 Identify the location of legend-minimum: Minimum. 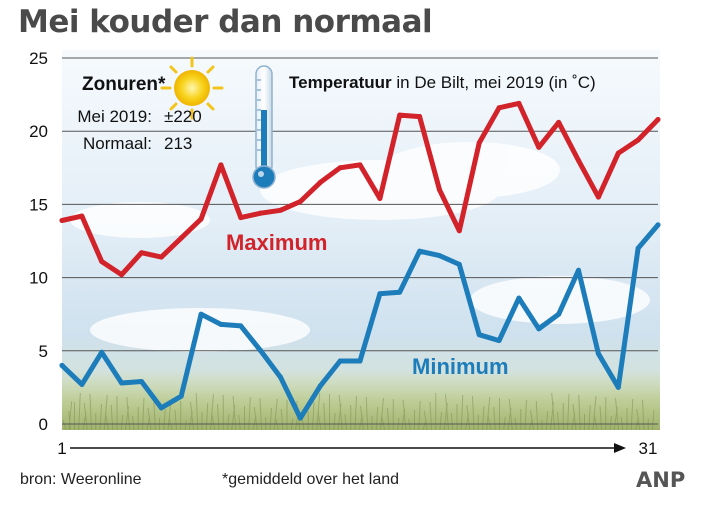
(460, 366).